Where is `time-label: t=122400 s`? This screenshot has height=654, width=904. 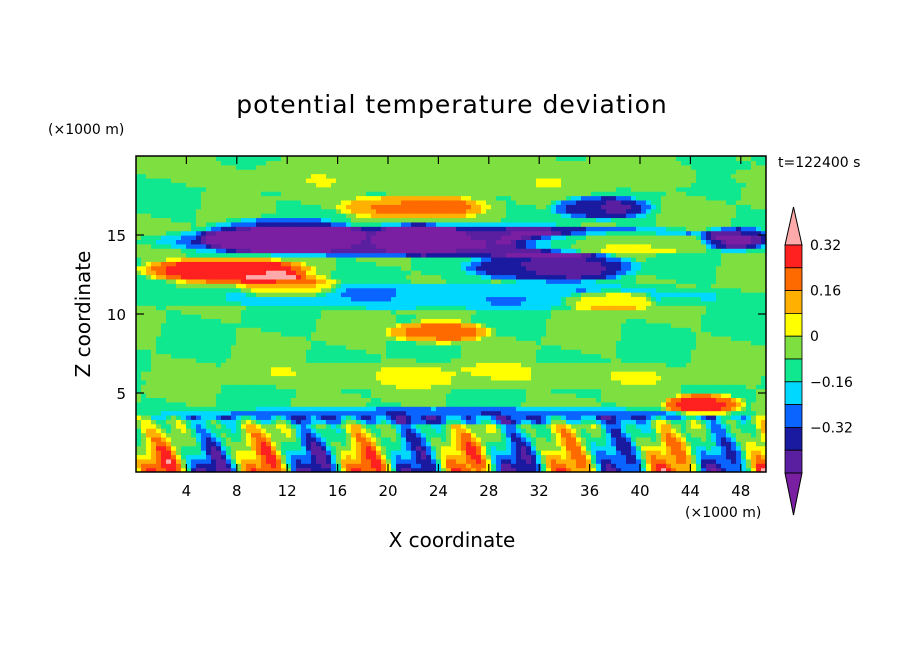 time-label: t=122400 s is located at coordinates (819, 163).